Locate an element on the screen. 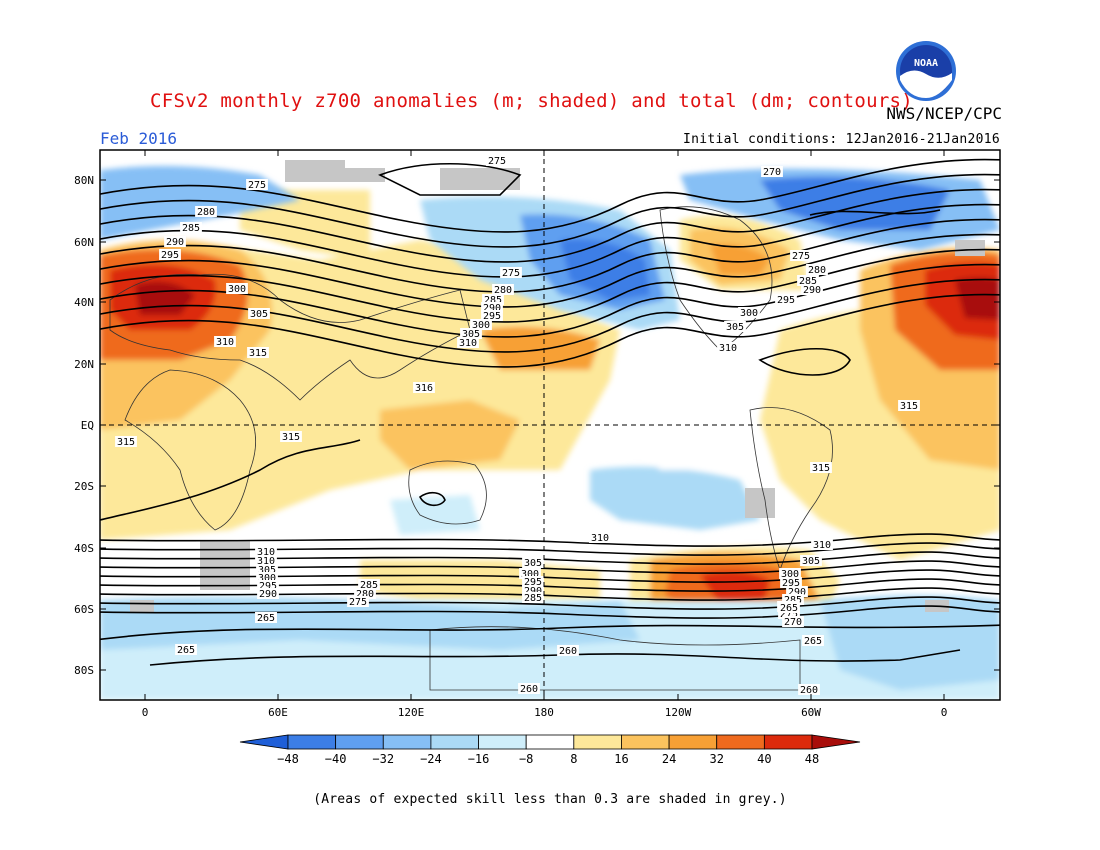  logo-text: NOAA is located at coordinates (926, 63).